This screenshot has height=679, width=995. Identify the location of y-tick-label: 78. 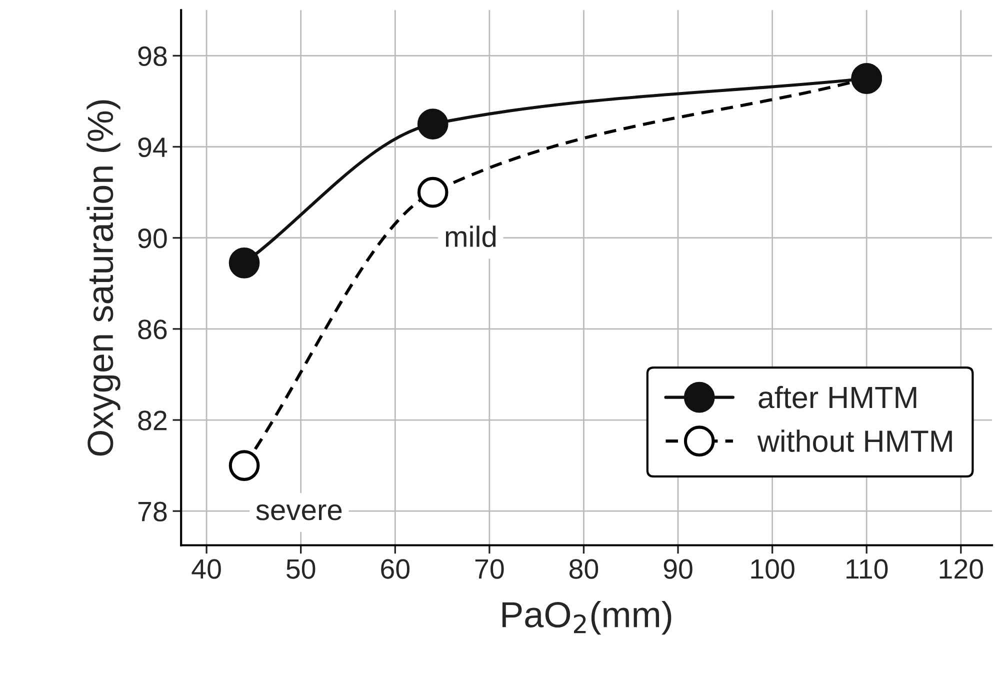
(152, 512).